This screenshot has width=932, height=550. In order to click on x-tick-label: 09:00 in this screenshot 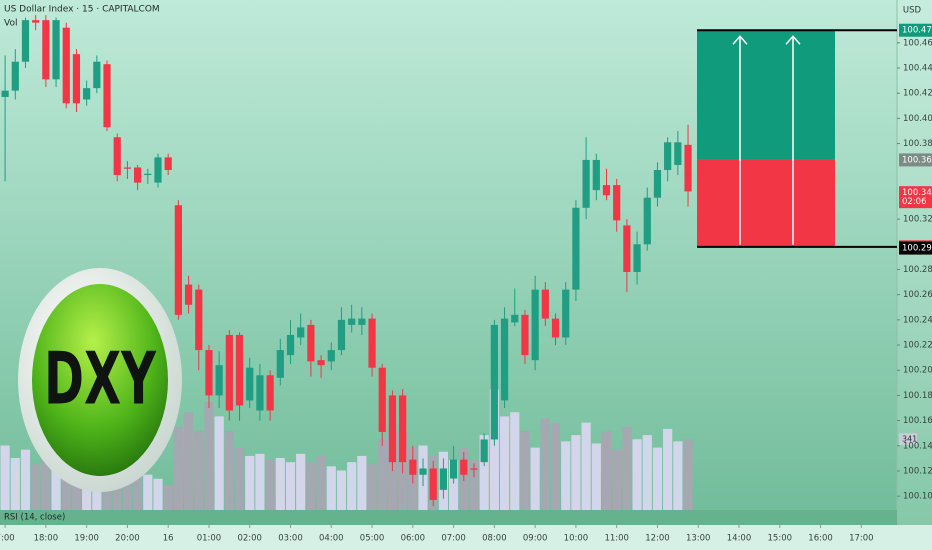, I will do `click(535, 539)`.